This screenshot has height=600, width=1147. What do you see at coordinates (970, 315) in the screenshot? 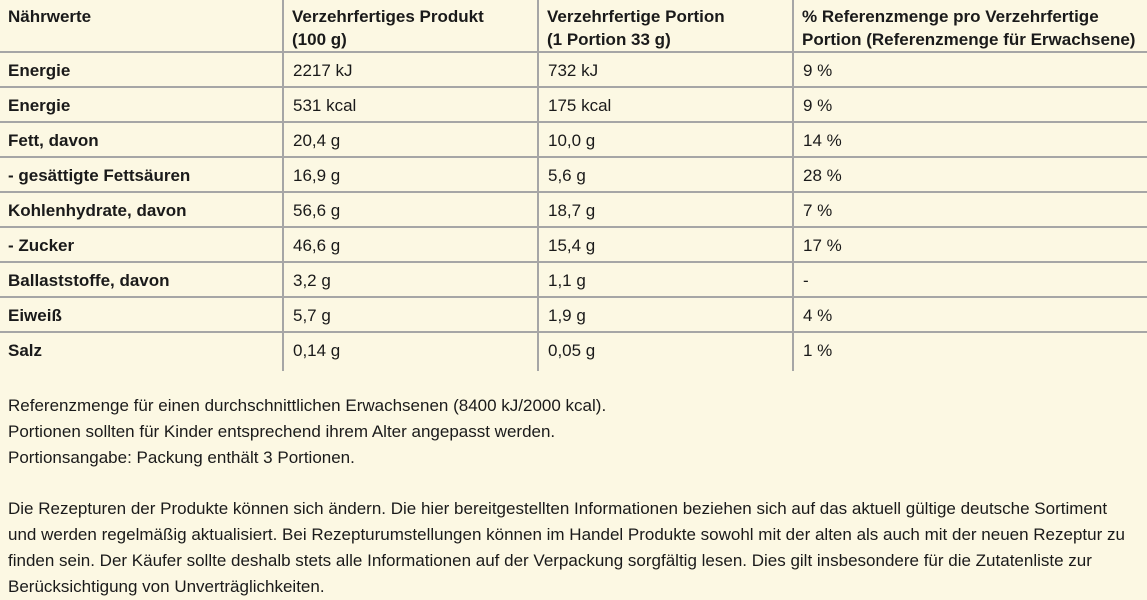
I see `value-reference-percent: 4 %` at bounding box center [970, 315].